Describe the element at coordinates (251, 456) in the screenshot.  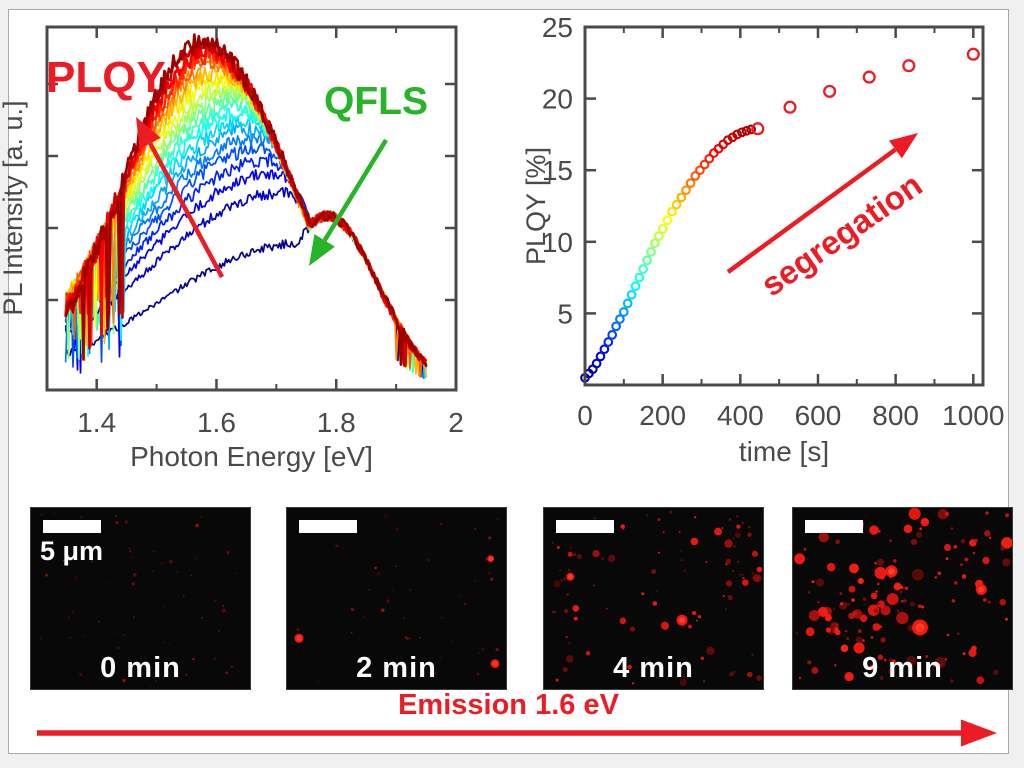
I see `x-axis-label: Photon Energy [eV]` at that location.